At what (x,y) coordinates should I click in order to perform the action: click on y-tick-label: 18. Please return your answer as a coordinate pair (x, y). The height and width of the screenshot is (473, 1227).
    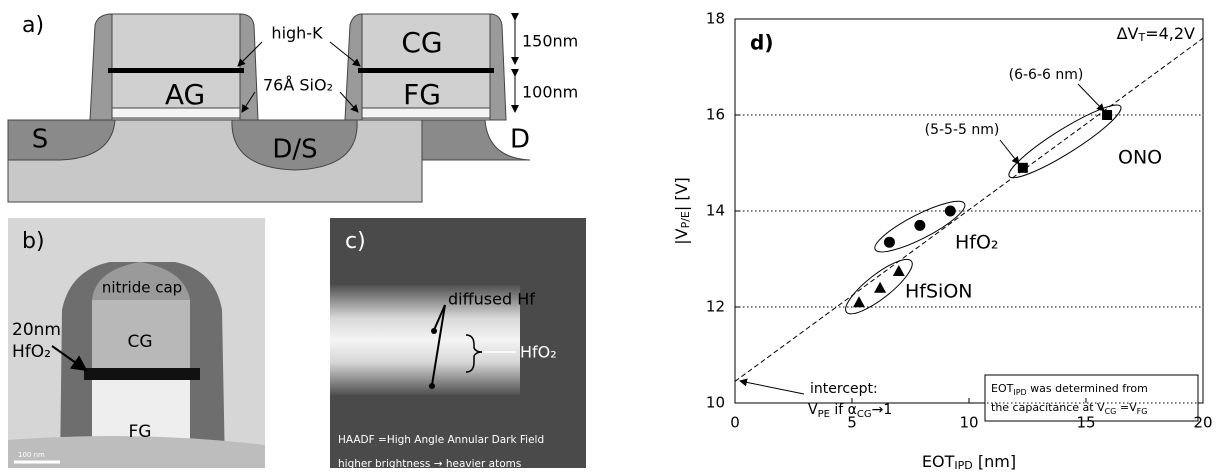
    Looking at the image, I should click on (715, 19).